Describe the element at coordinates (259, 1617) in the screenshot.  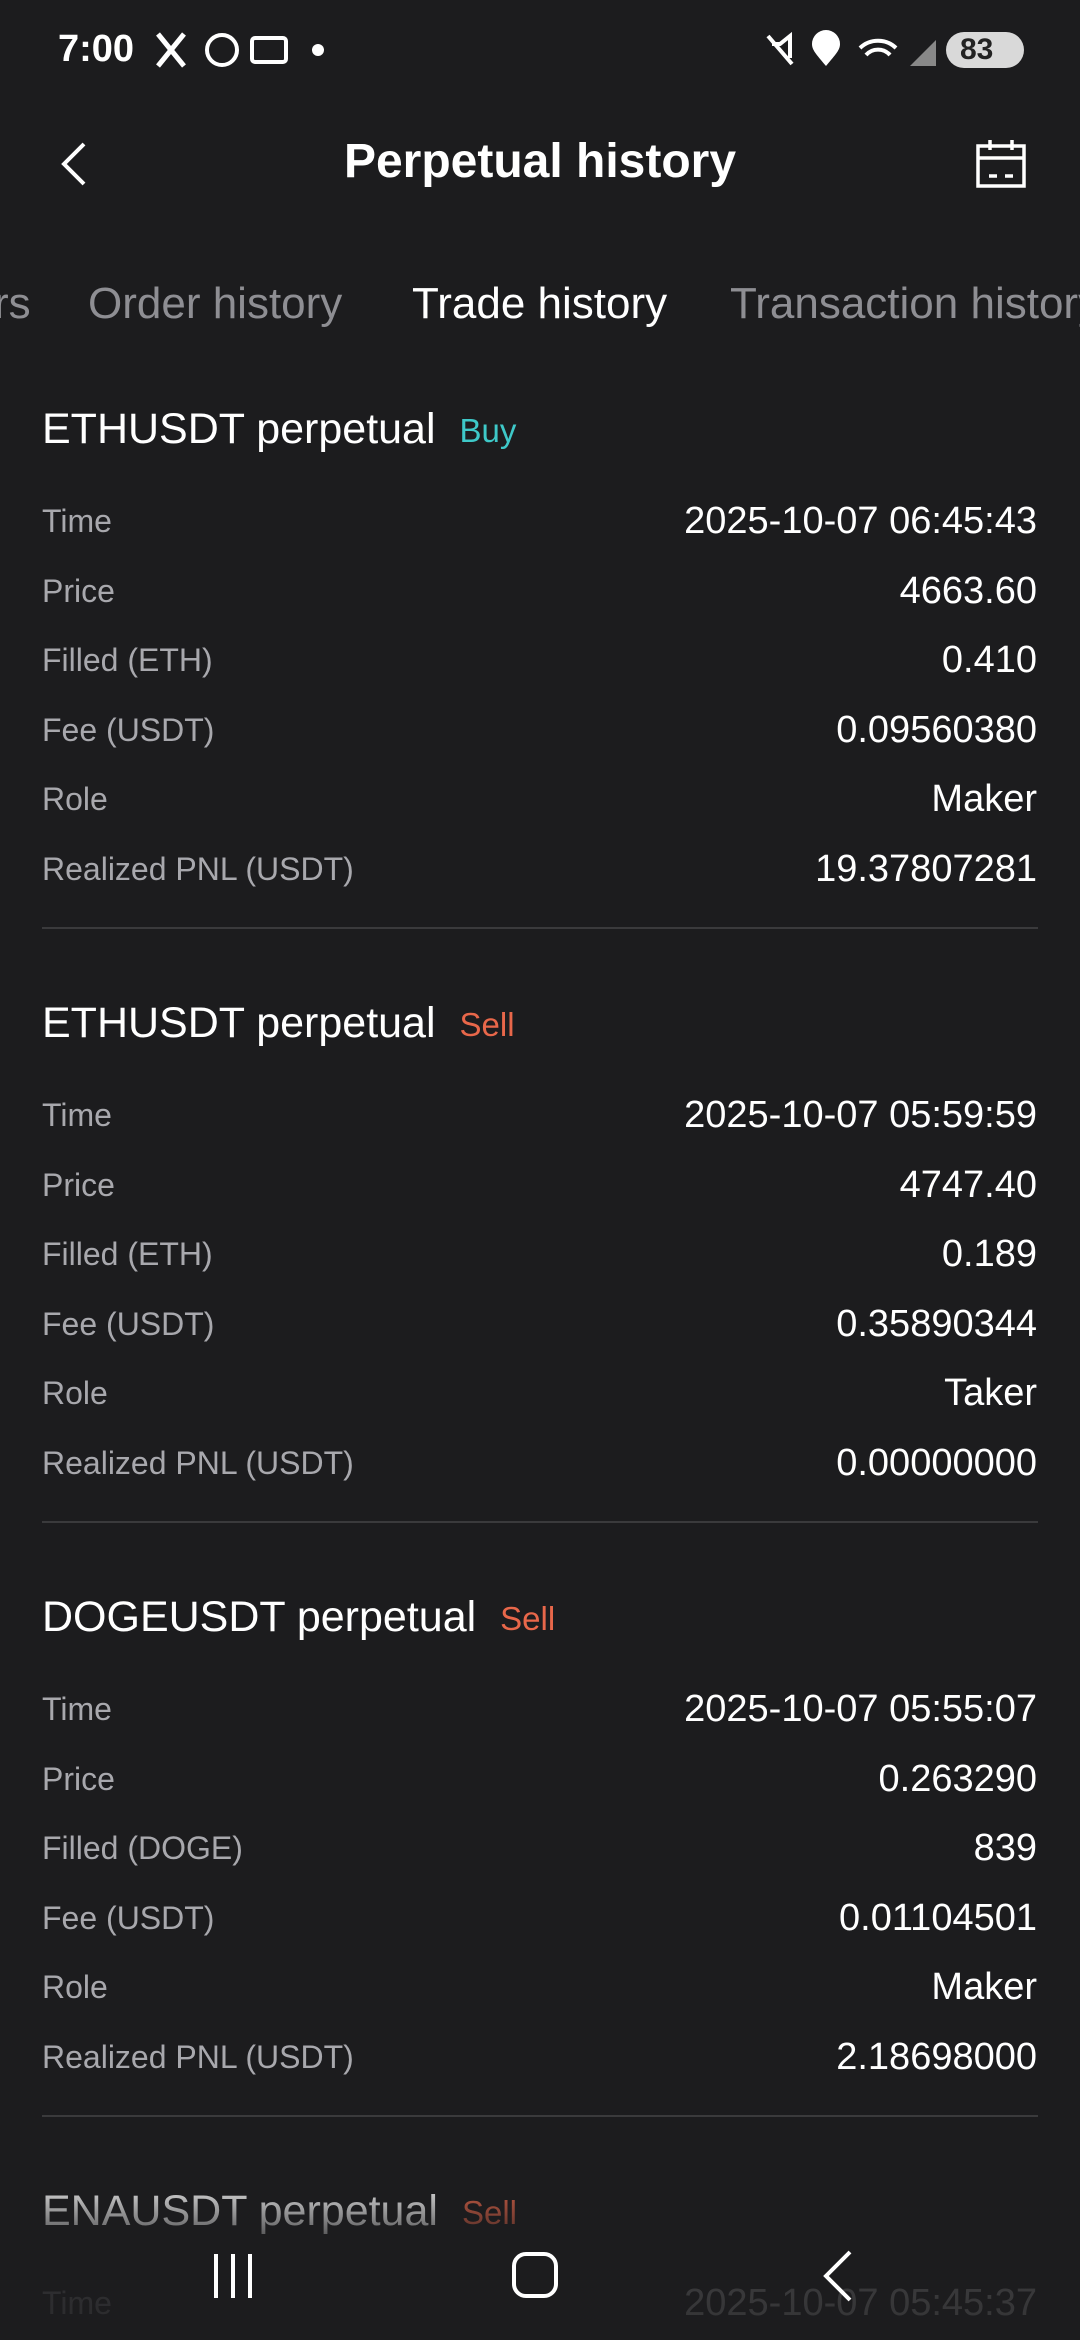
I see `pair-name: DOGEUSDT perpetual` at that location.